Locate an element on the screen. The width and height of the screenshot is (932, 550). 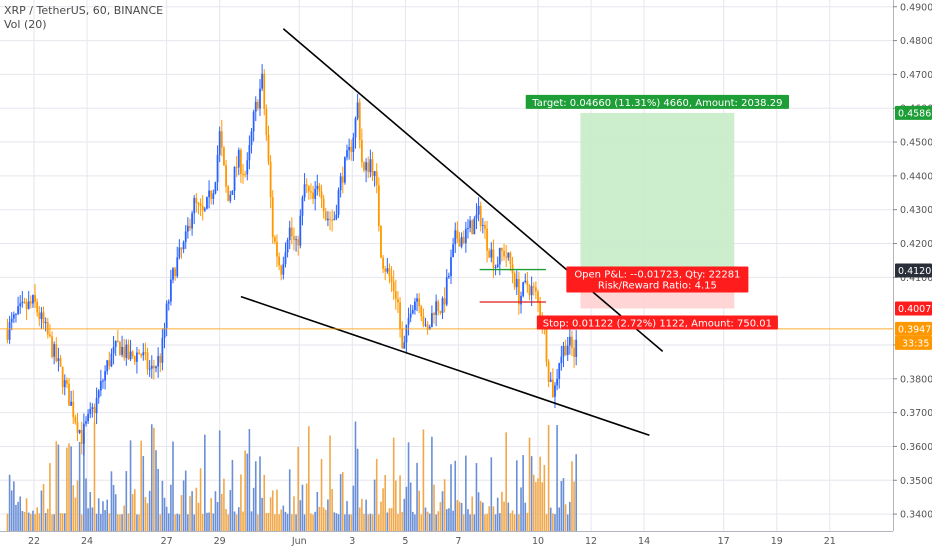
svg-text: 0.41201 is located at coordinates (915, 271).